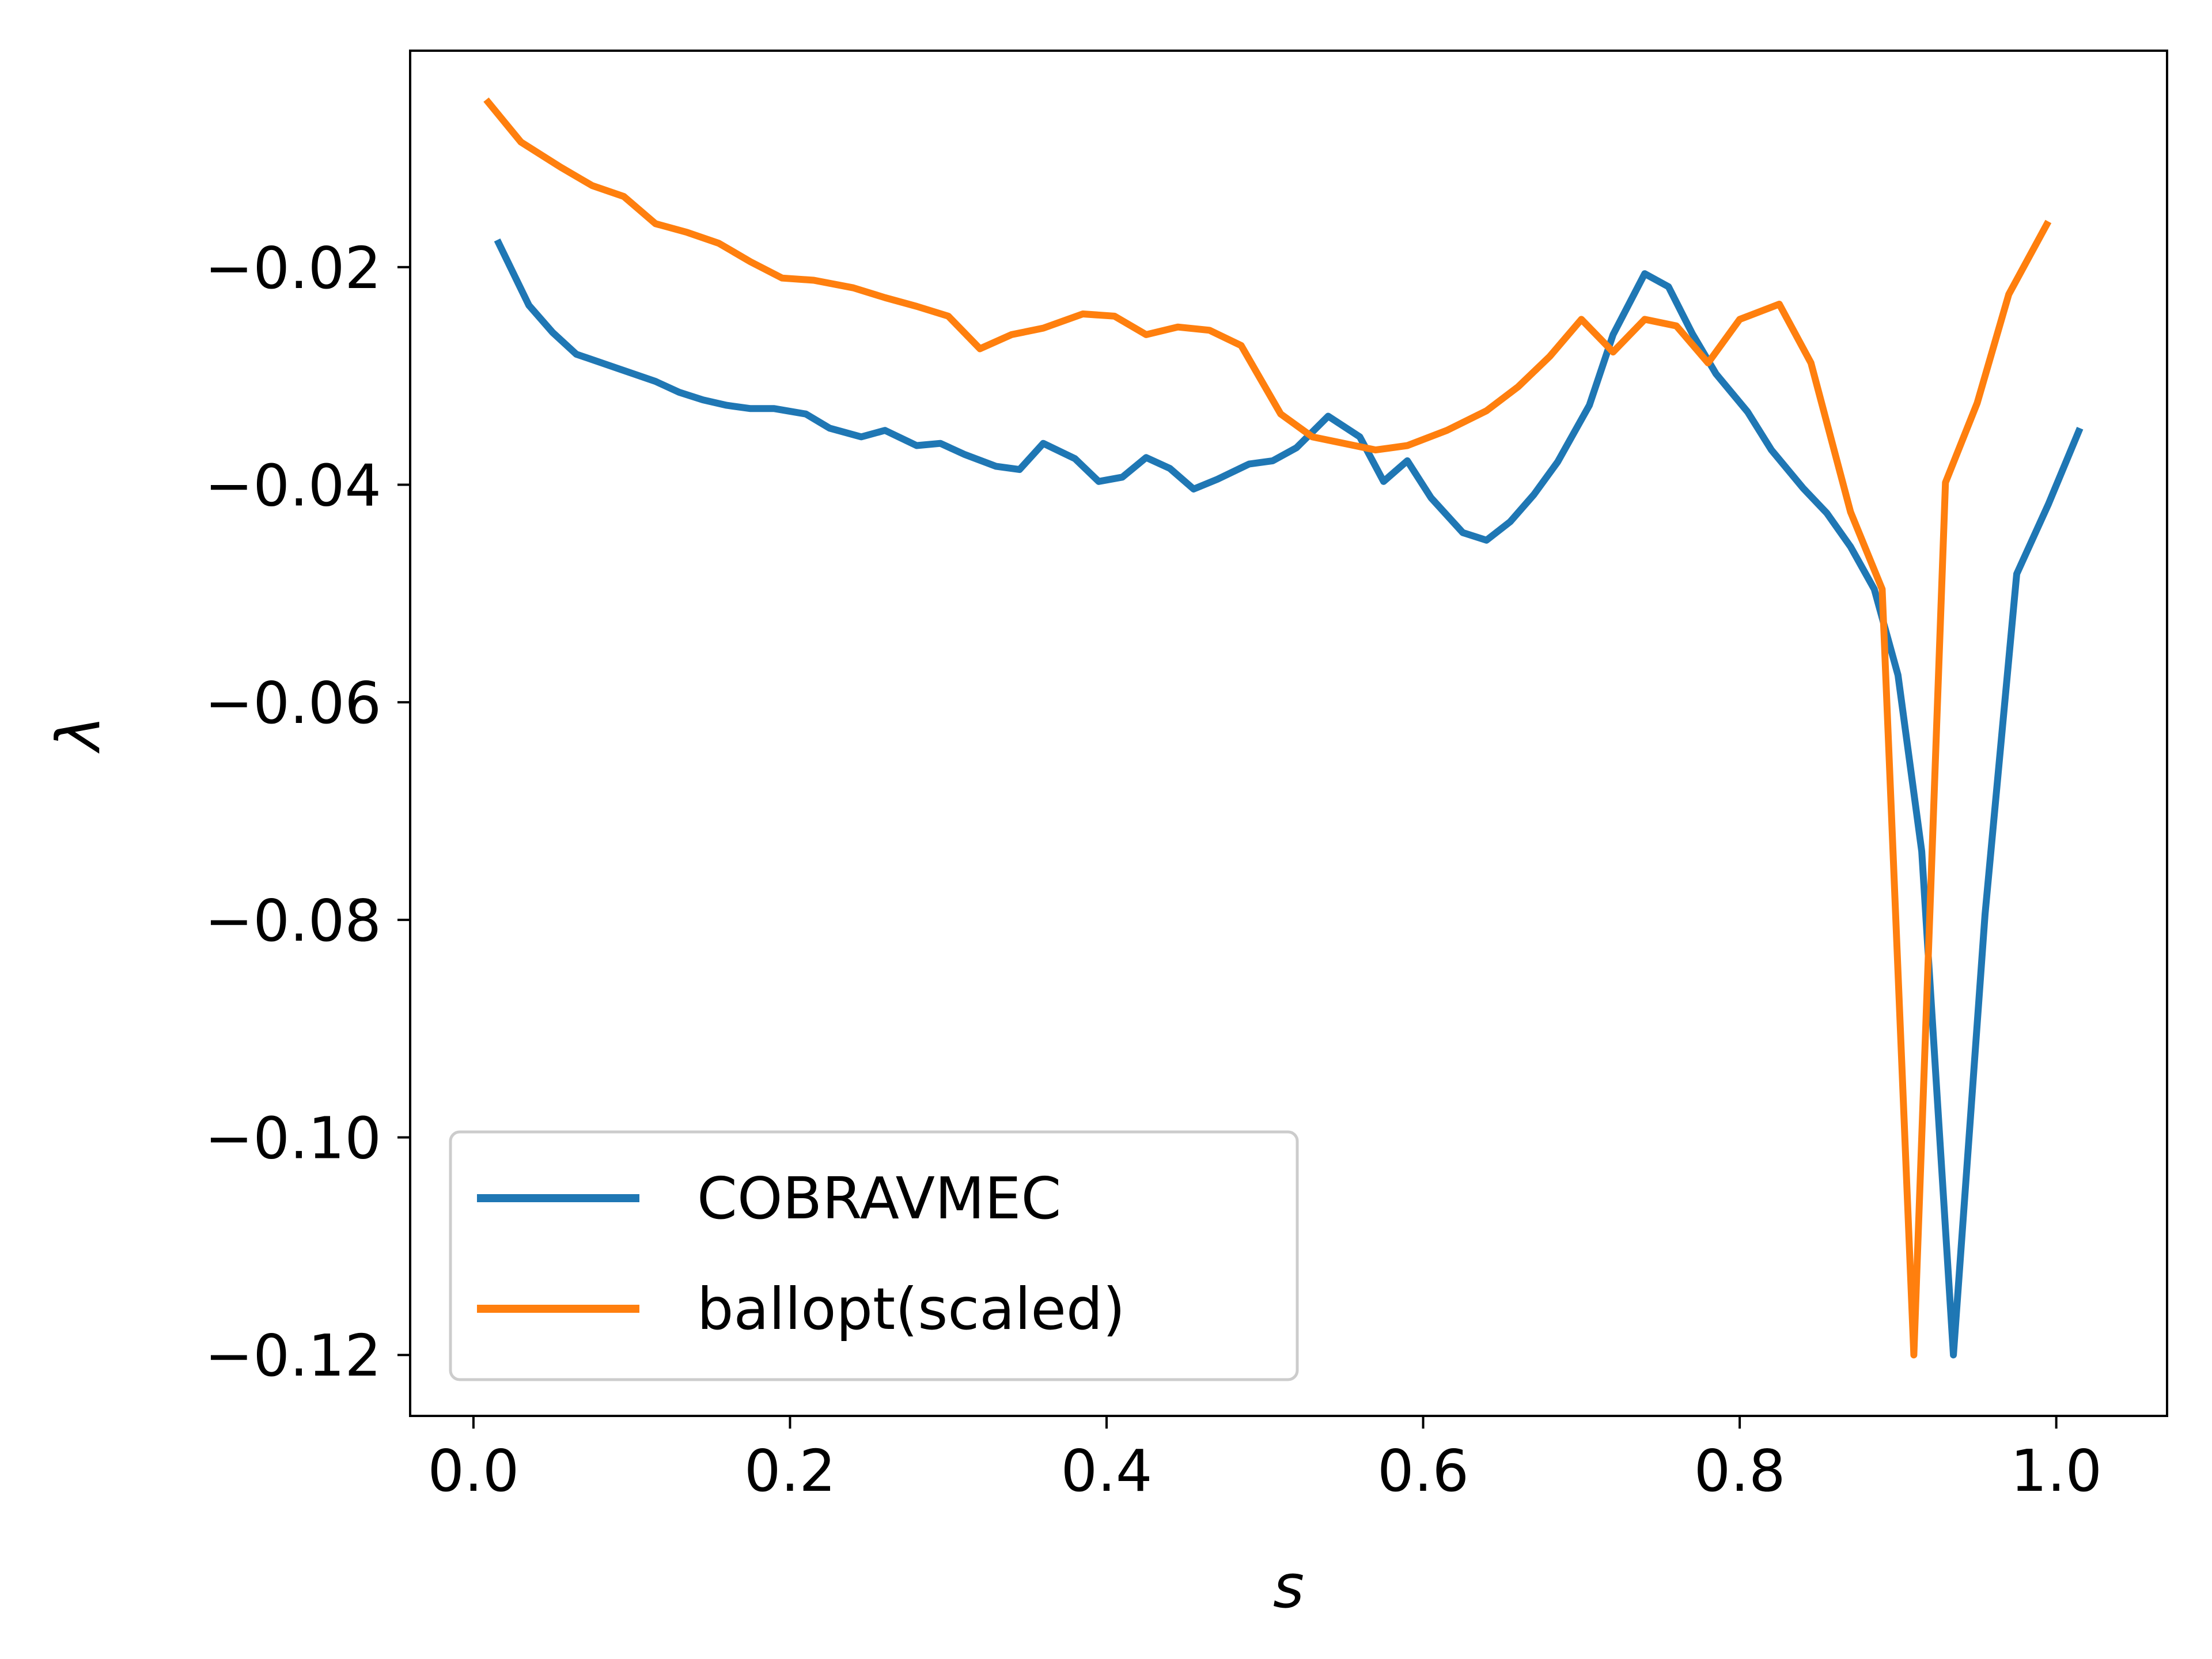 The height and width of the screenshot is (1659, 2212). I want to click on y-tick-label: −0.12, so click(293, 1355).